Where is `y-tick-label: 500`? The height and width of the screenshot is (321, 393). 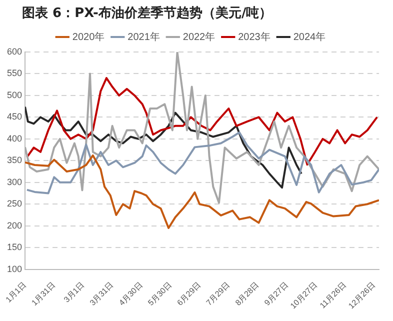 y-tick-label: 500 is located at coordinates (14, 95).